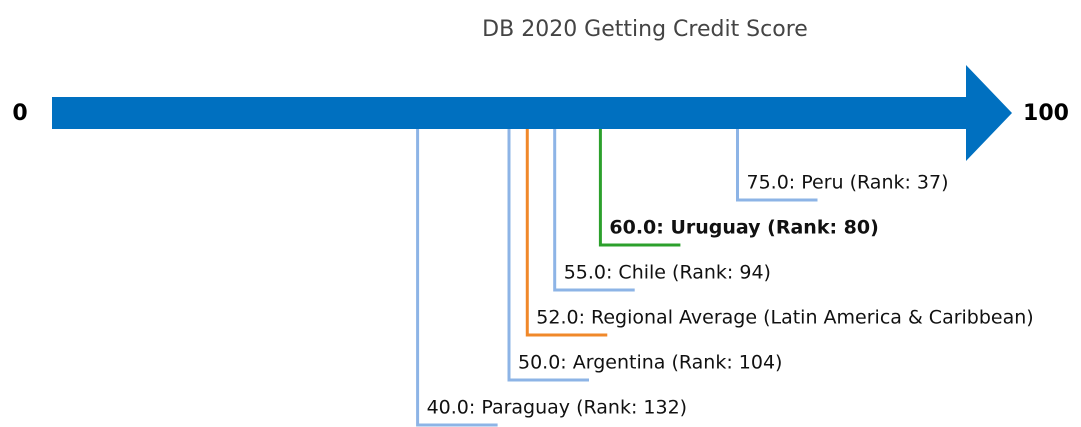  I want to click on value-label: 60.0: Uruguay (Rank: 80), so click(743, 228).